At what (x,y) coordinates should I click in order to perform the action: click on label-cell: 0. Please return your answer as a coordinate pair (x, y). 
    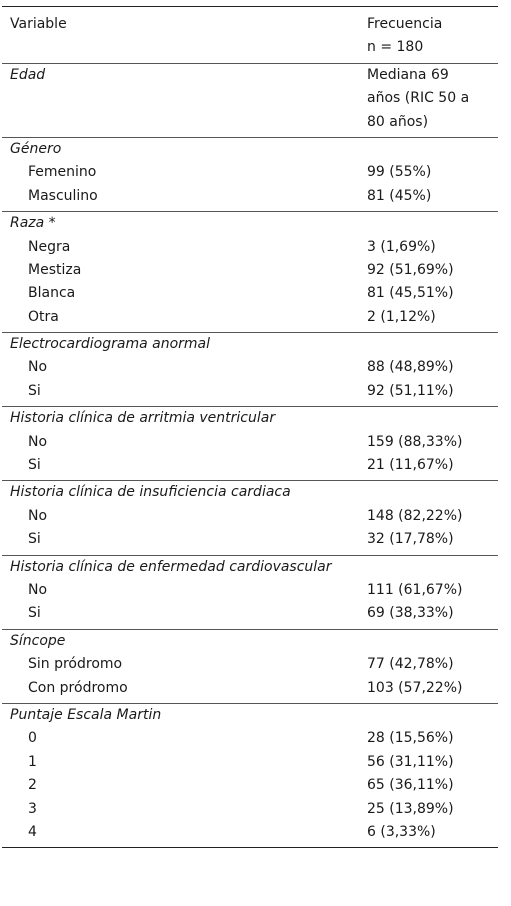
    Looking at the image, I should click on (32, 738).